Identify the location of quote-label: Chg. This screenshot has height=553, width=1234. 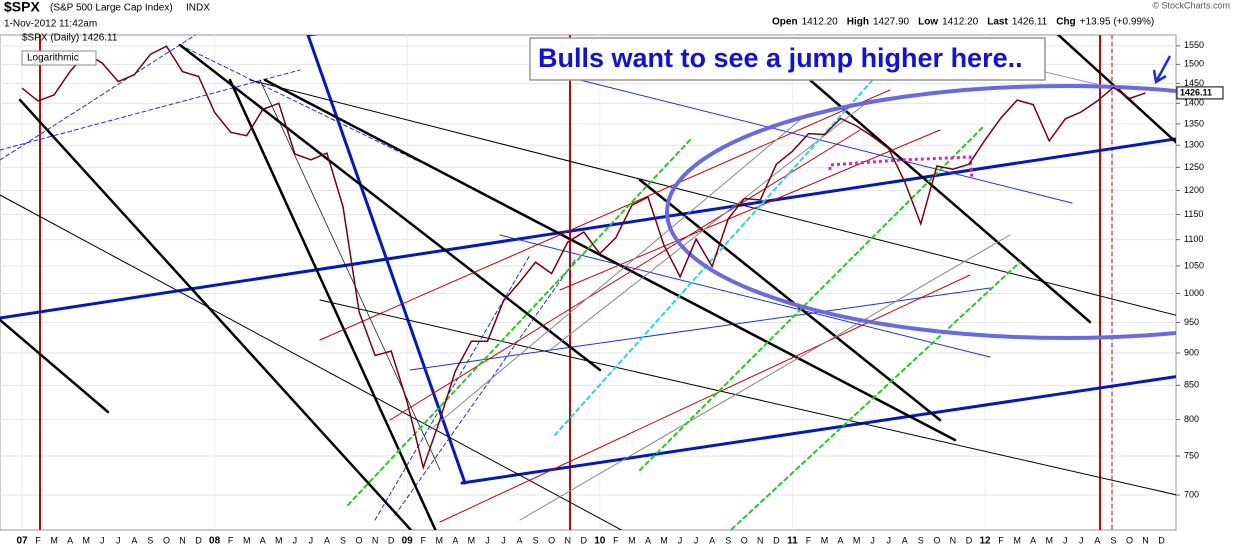
(1065, 22).